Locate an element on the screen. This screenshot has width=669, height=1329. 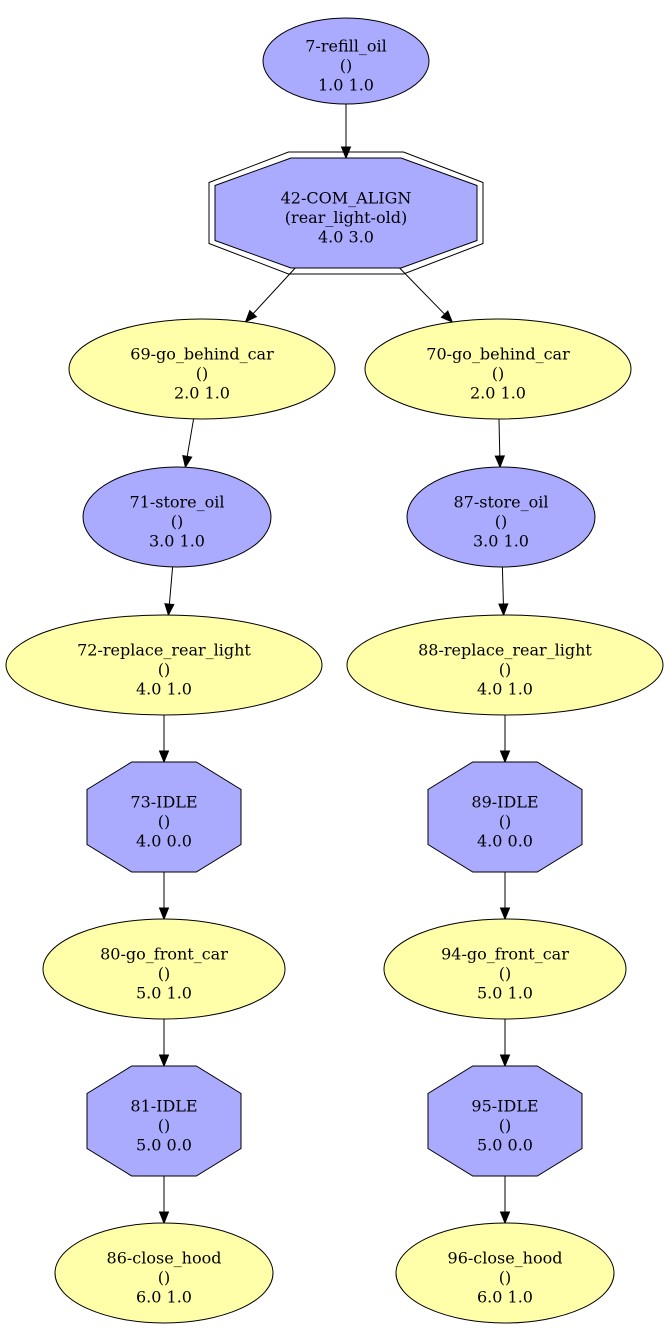
node-title: 87-store_oil is located at coordinates (500, 502).